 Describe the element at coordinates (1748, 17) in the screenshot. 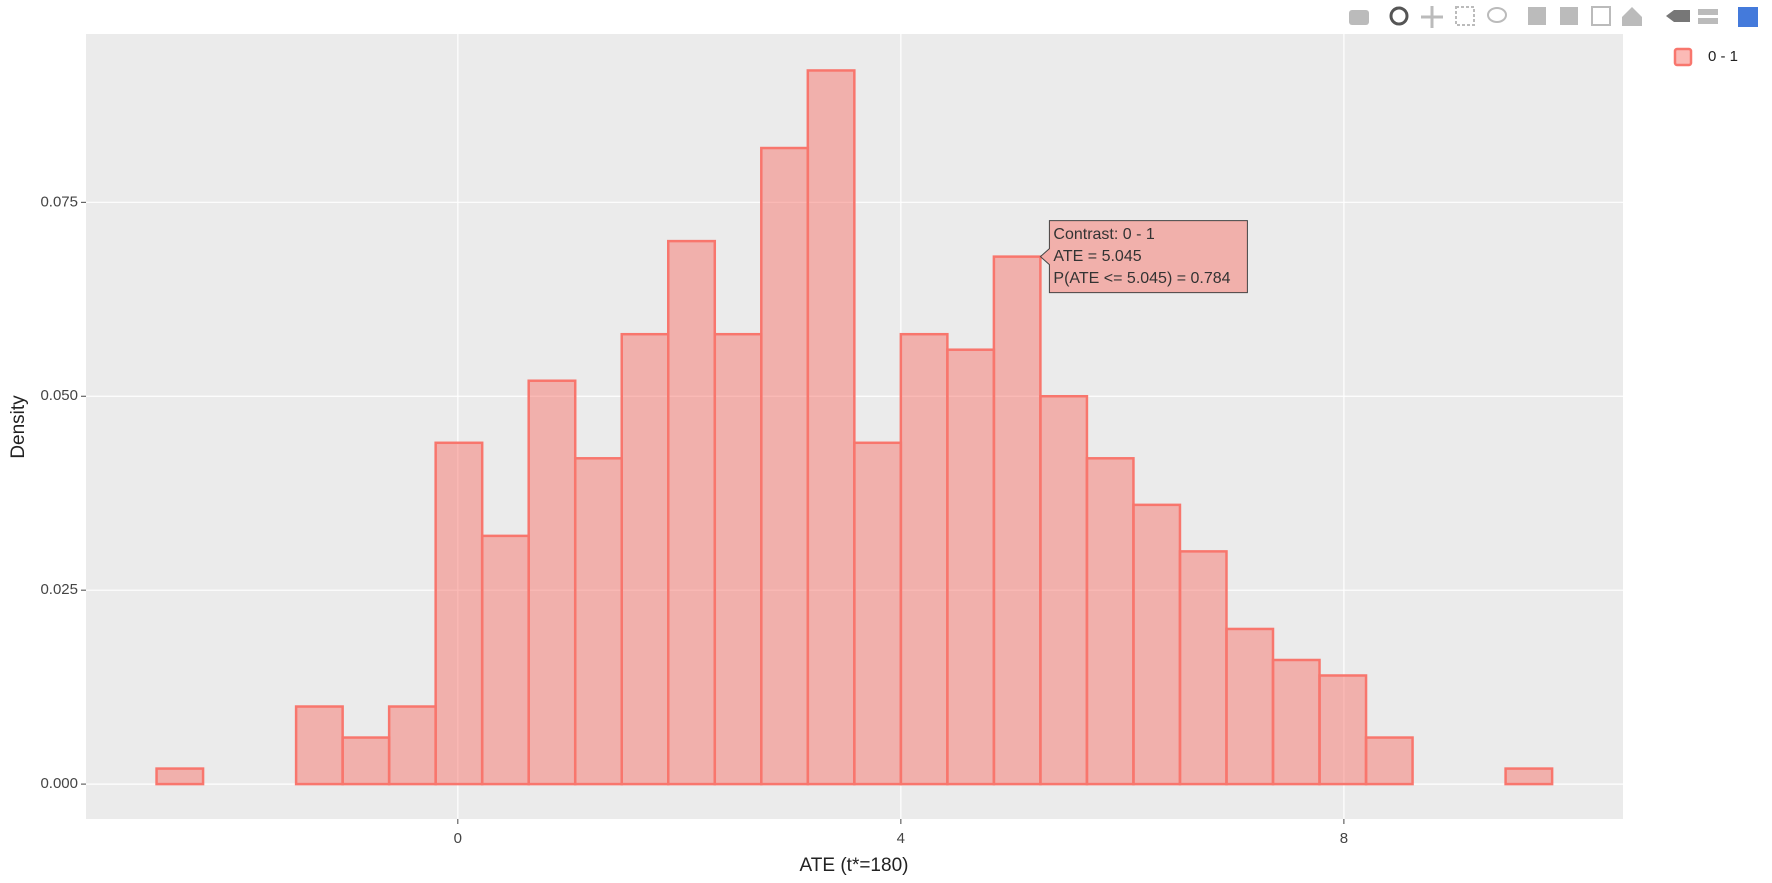

I see `plotly-logo` at that location.